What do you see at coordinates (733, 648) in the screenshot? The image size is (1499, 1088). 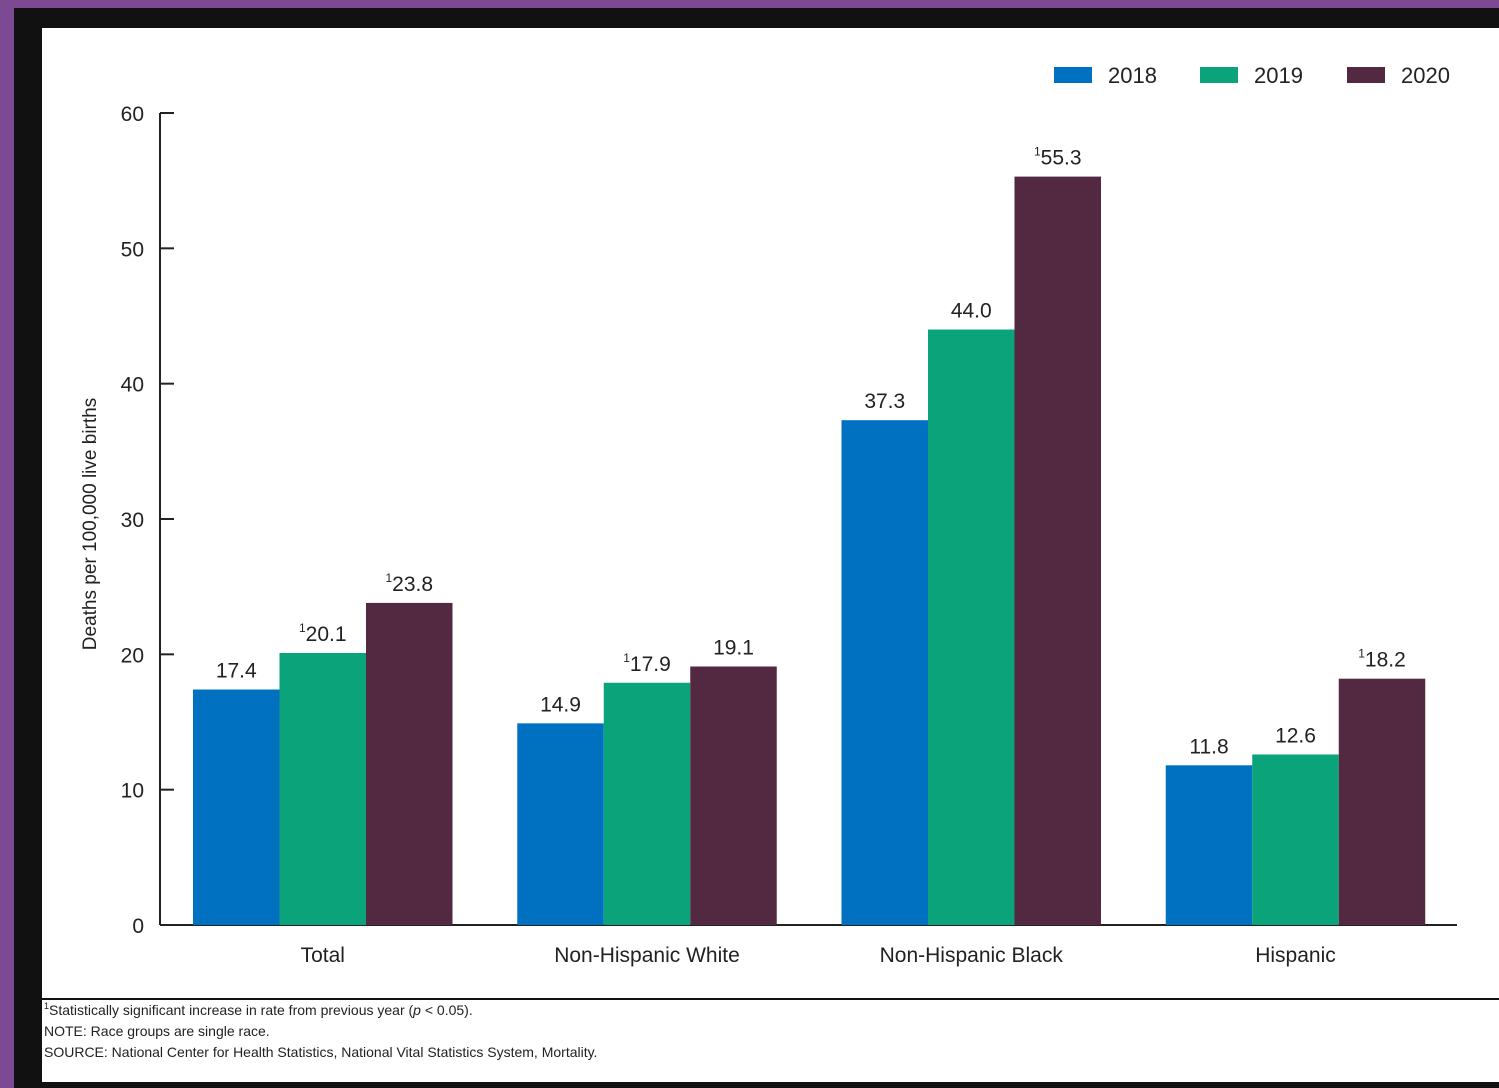 I see `data-label: 19.1` at bounding box center [733, 648].